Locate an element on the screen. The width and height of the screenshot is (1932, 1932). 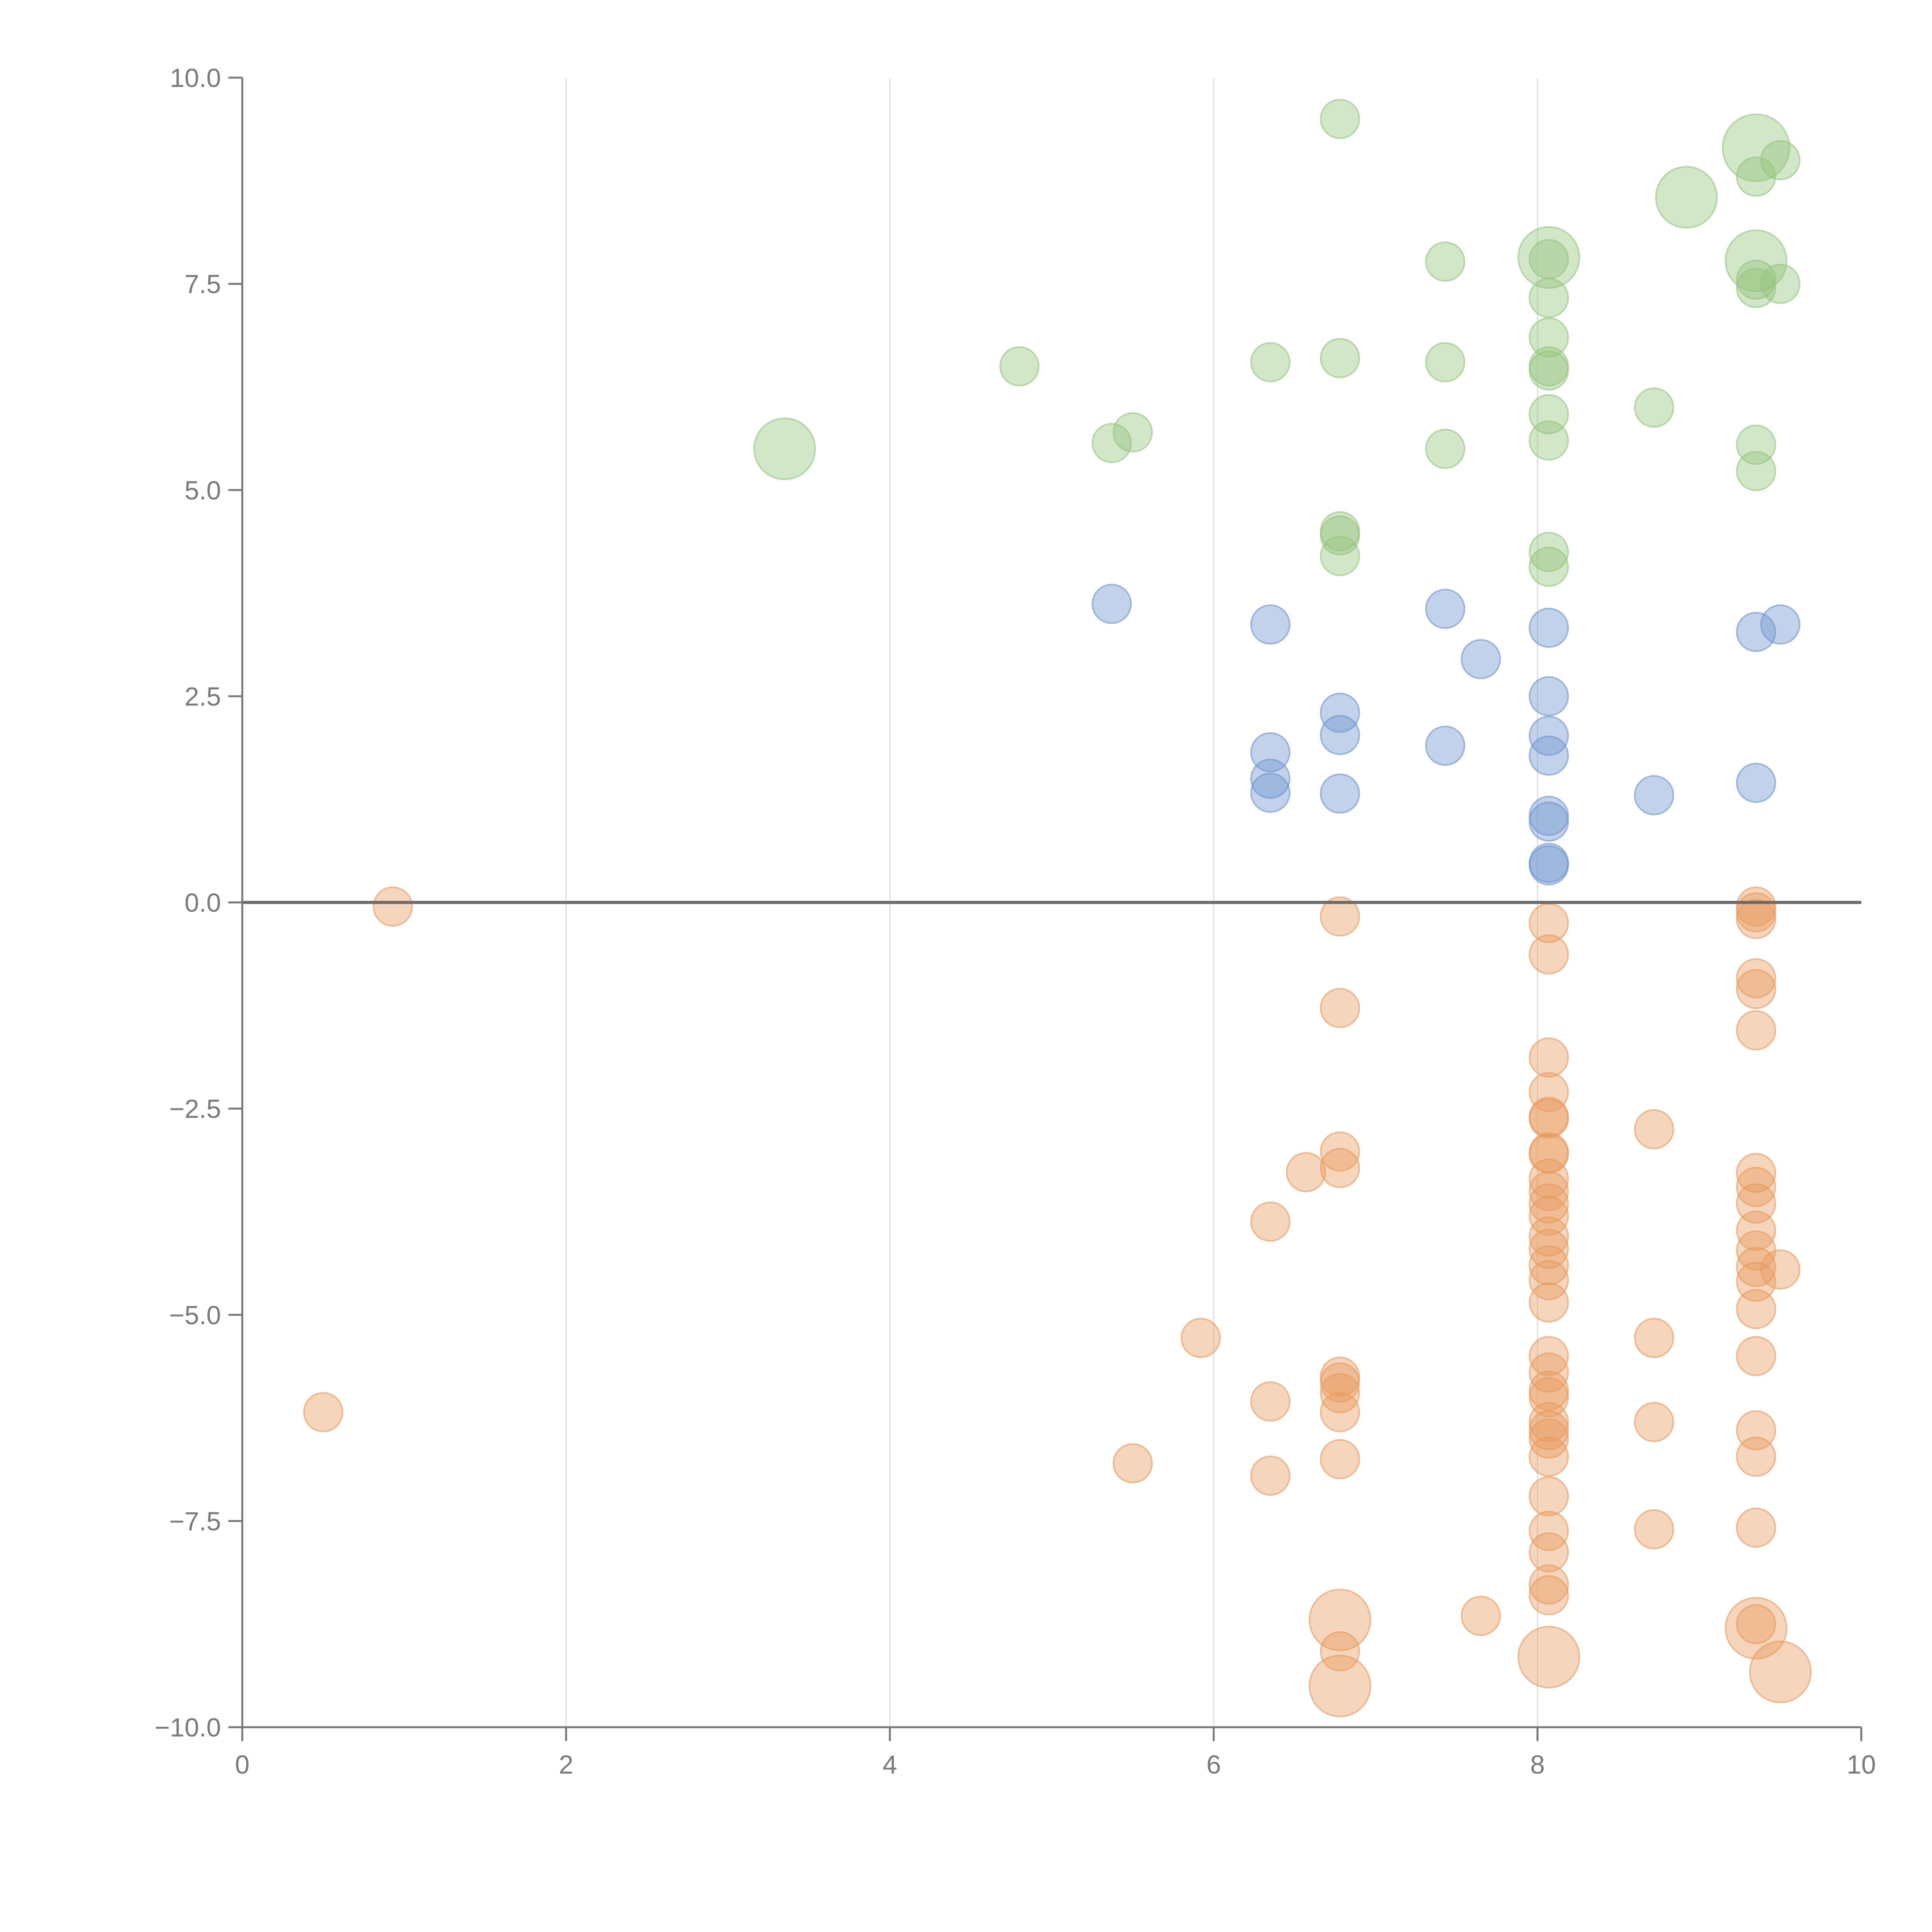
x-tick-label: 4 is located at coordinates (890, 1765).